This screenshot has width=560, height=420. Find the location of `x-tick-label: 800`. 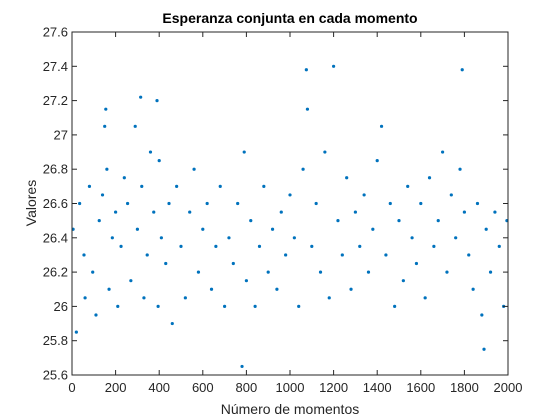

x-tick-label: 800 is located at coordinates (247, 387).